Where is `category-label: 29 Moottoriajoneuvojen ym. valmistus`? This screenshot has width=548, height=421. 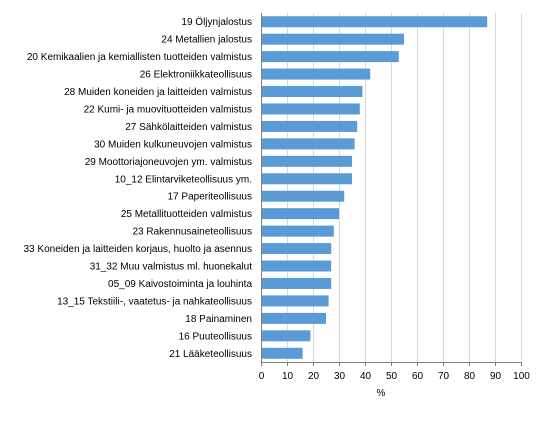 category-label: 29 Moottoriajoneuvojen ym. valmistus is located at coordinates (168, 162).